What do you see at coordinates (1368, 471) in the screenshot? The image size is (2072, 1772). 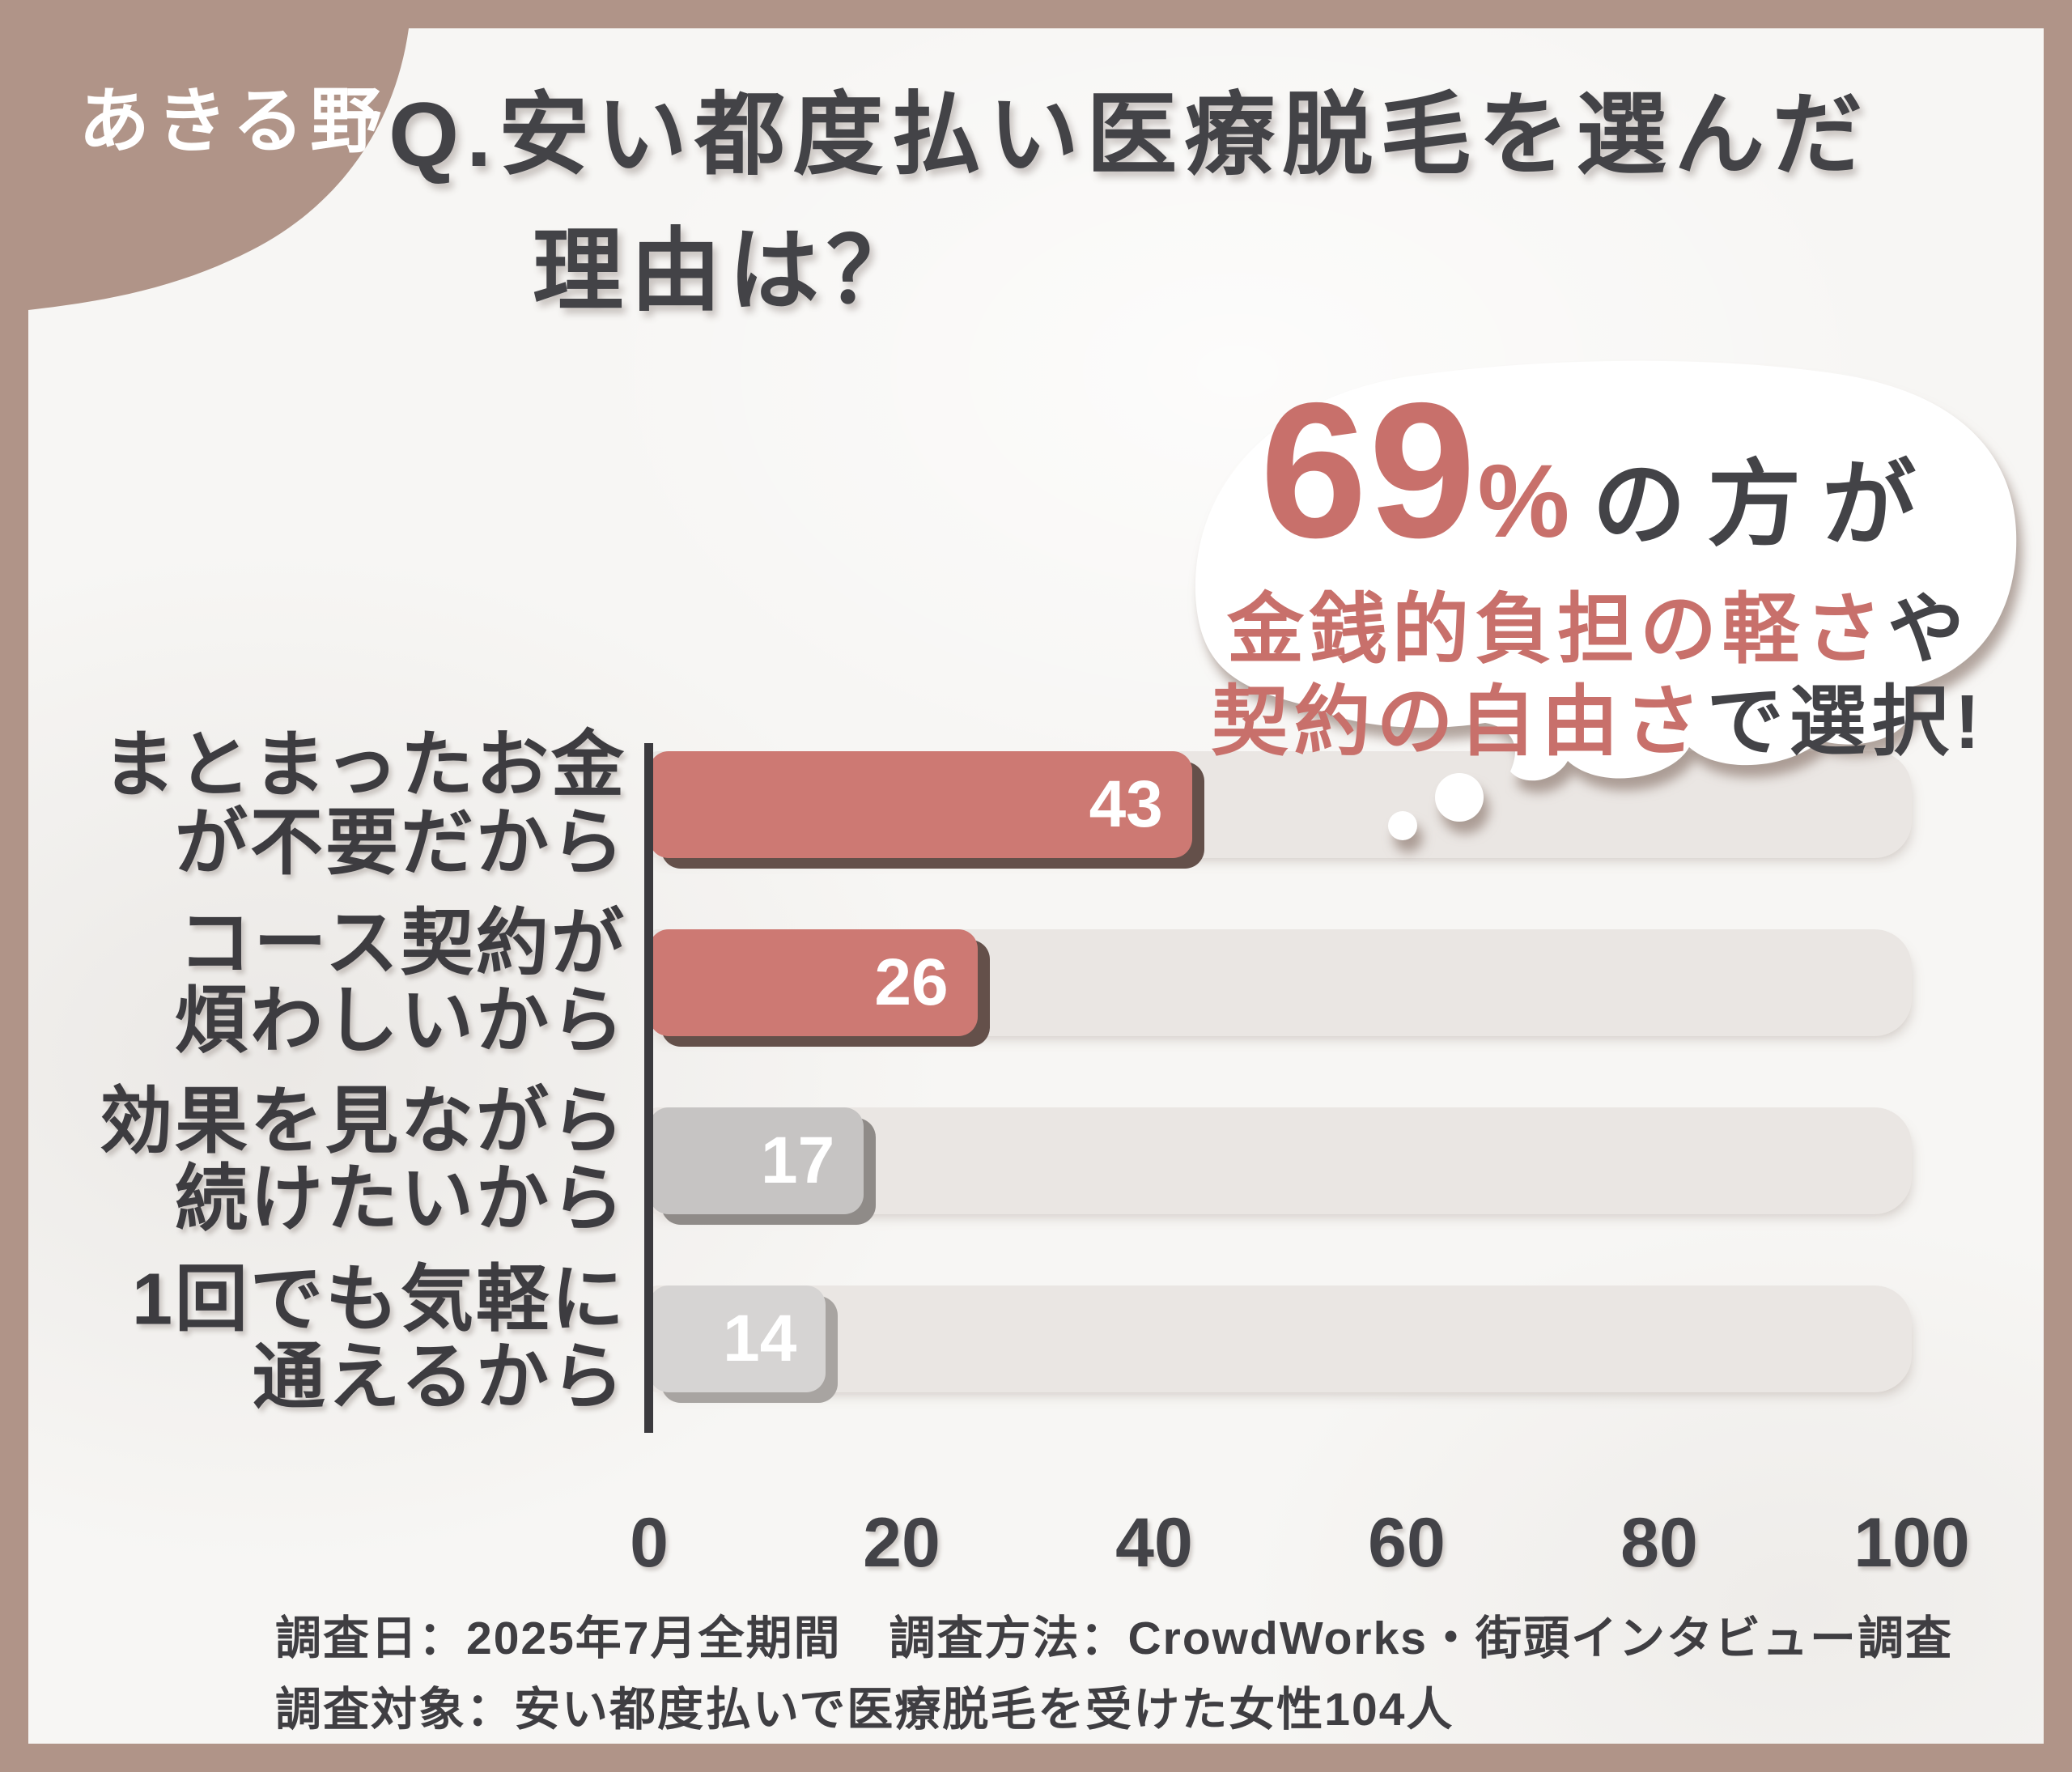 I see `stat-value: 69` at bounding box center [1368, 471].